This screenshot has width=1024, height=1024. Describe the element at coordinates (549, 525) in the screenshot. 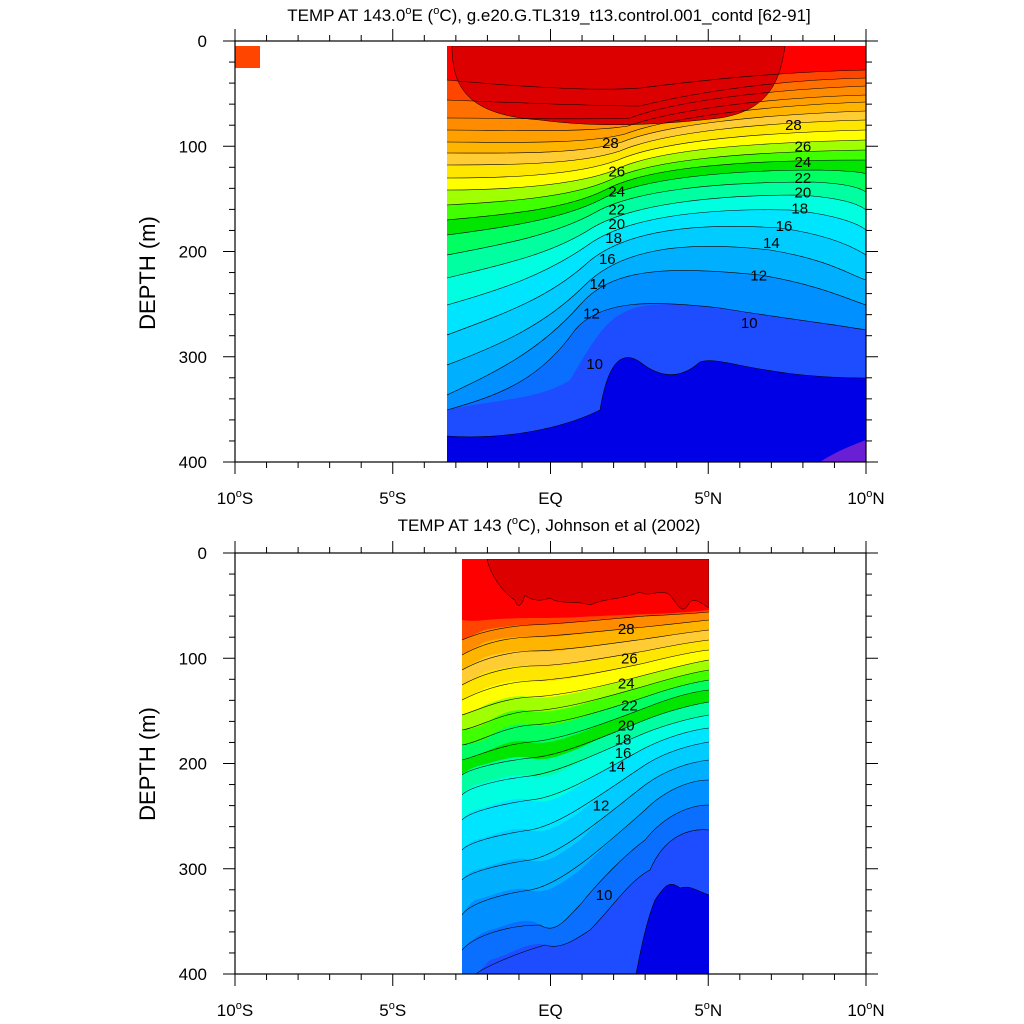

I see `chart-bottom-title: TEMP AT 143 (oC), Johnson et al (2002)` at that location.